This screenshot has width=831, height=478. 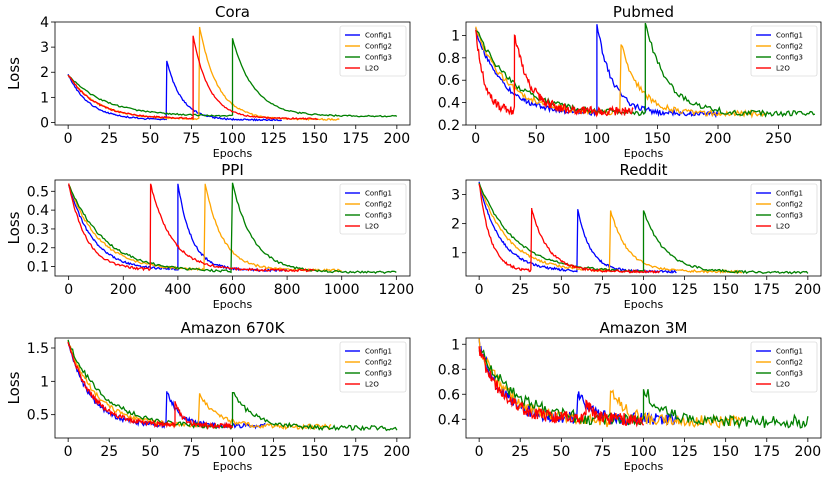 What do you see at coordinates (397, 290) in the screenshot?
I see `x-tick-label: 1200` at bounding box center [397, 290].